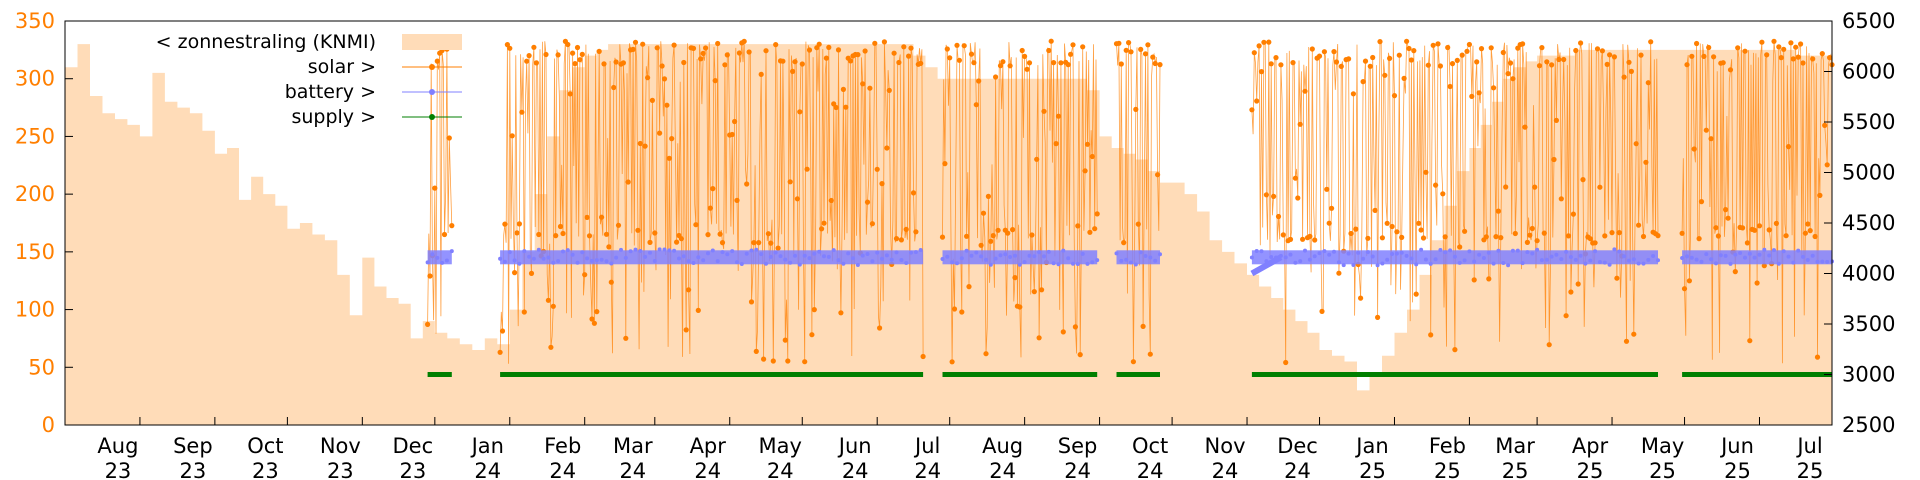 This screenshot has width=1920, height=480. What do you see at coordinates (1515, 446) in the screenshot?
I see `x-tick-month-label: Mar` at bounding box center [1515, 446].